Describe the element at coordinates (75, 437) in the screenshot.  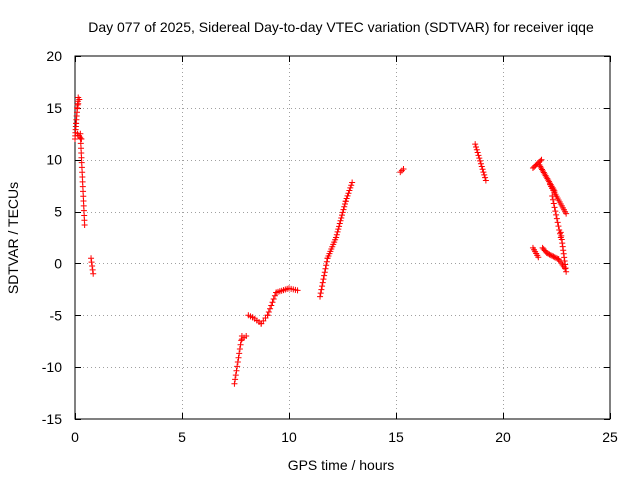
I see `x-tick-label: 0` at that location.